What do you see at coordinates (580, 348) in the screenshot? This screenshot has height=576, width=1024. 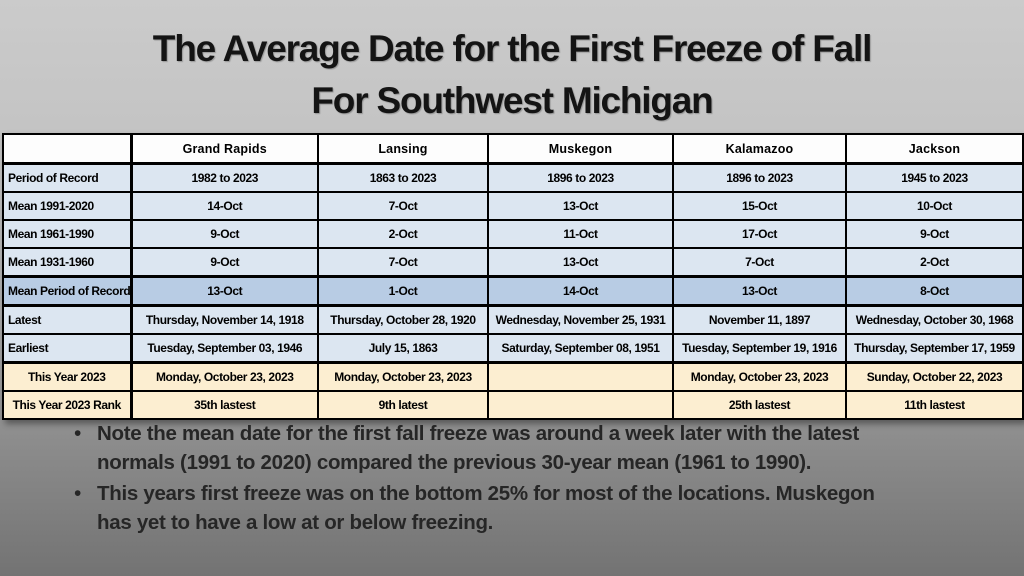 I see `table-cell: Saturday, September 08, 1951` at bounding box center [580, 348].